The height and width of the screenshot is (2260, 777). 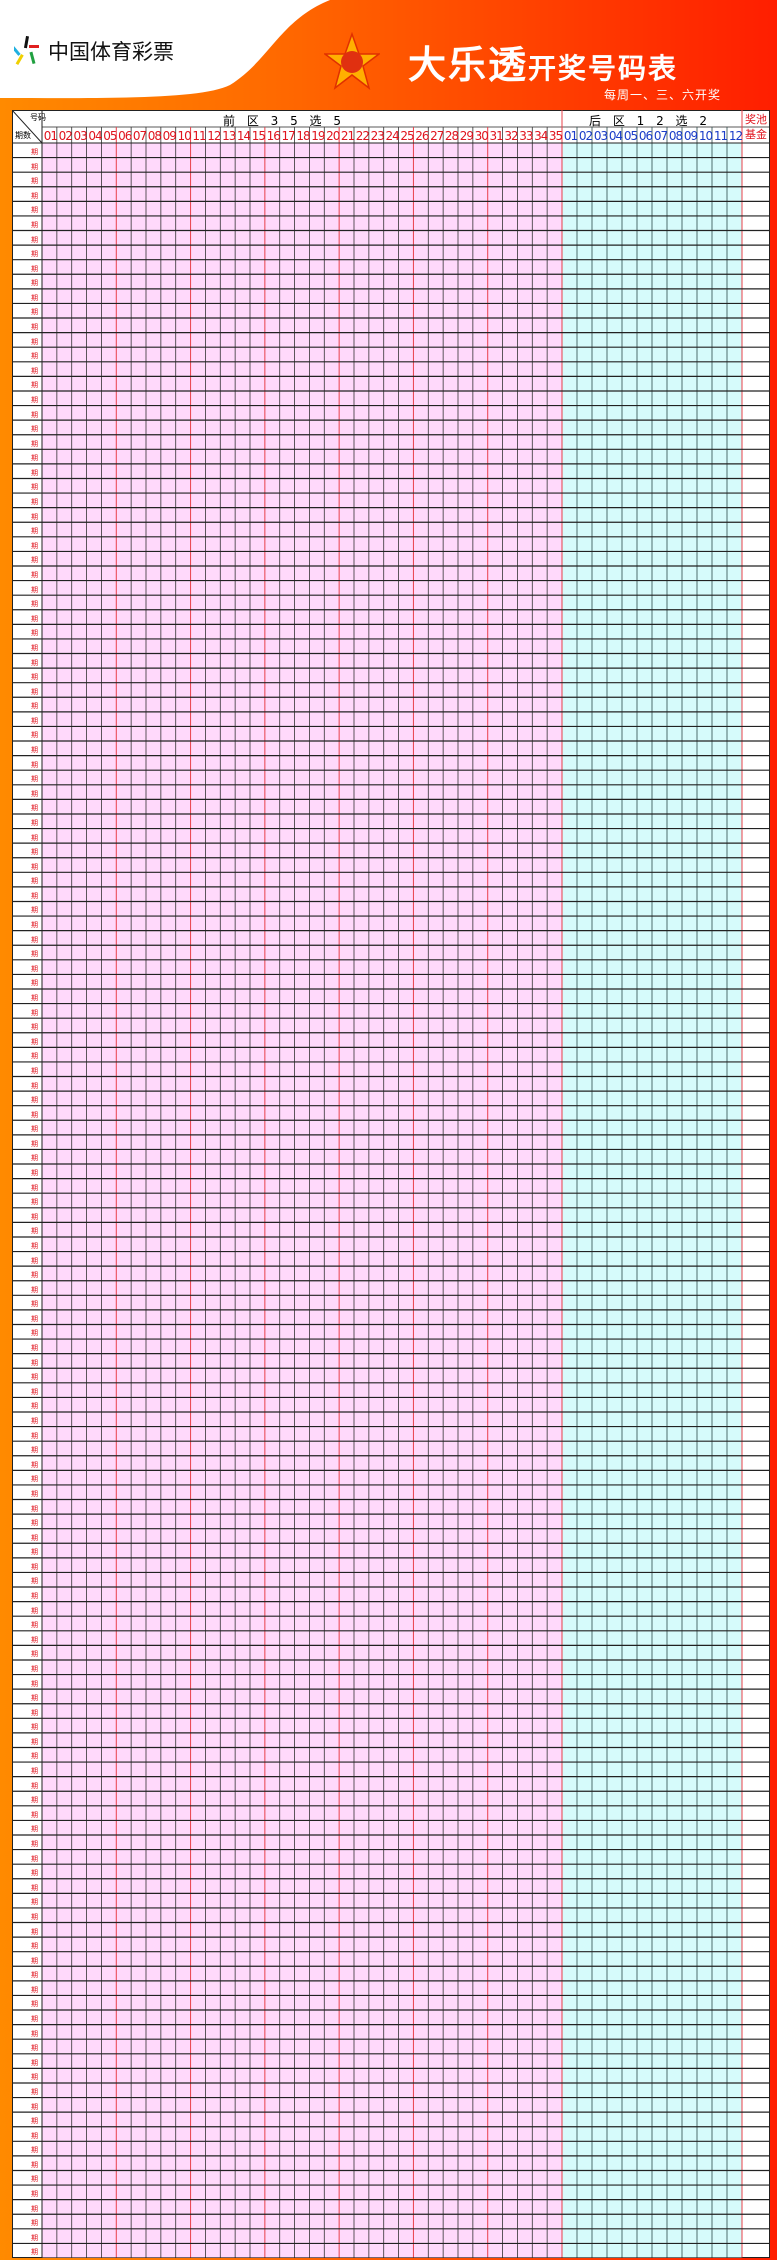 What do you see at coordinates (407, 136) in the screenshot?
I see `front-number-header: 25` at bounding box center [407, 136].